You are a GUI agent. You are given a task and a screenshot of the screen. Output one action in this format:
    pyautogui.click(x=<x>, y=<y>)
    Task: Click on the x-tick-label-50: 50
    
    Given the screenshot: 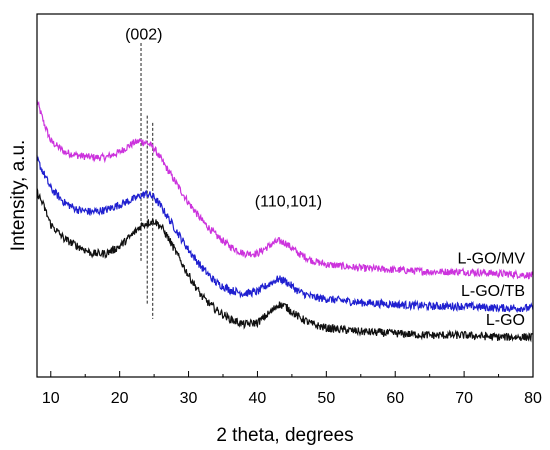 What is the action you would take?
    pyautogui.click(x=326, y=398)
    